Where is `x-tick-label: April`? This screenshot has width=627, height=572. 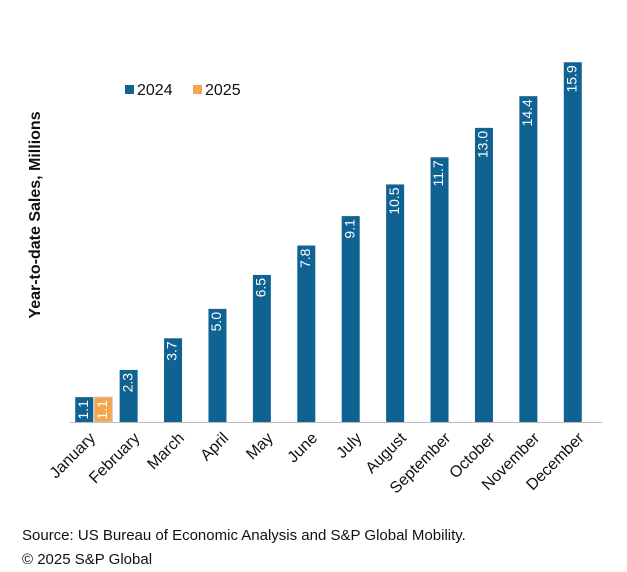
x-tick-label: April is located at coordinates (215, 447).